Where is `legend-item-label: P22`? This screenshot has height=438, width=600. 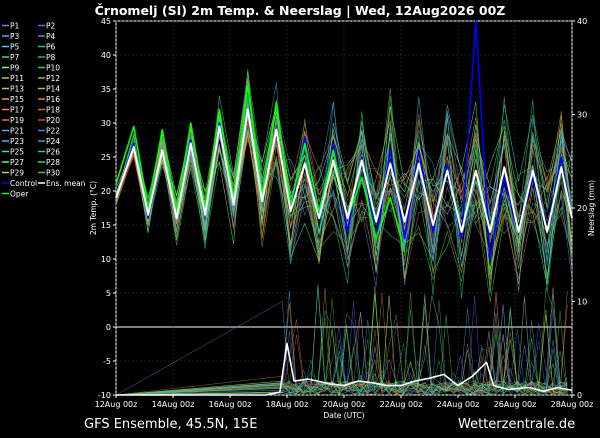
legend-item-label: P22 is located at coordinates (53, 131).